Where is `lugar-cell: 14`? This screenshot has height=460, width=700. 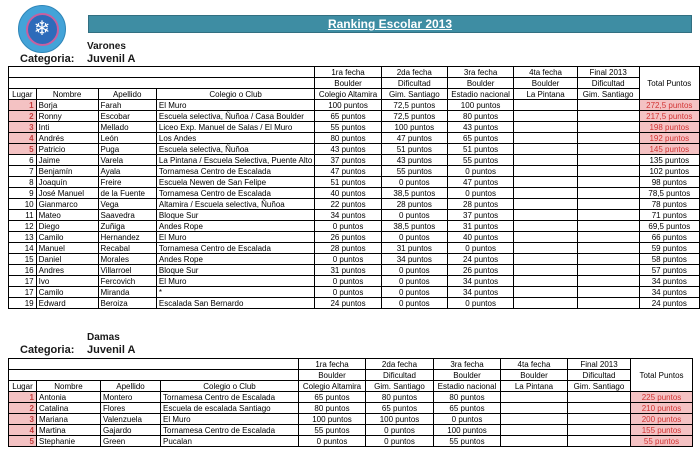 lugar-cell: 14 is located at coordinates (22, 248).